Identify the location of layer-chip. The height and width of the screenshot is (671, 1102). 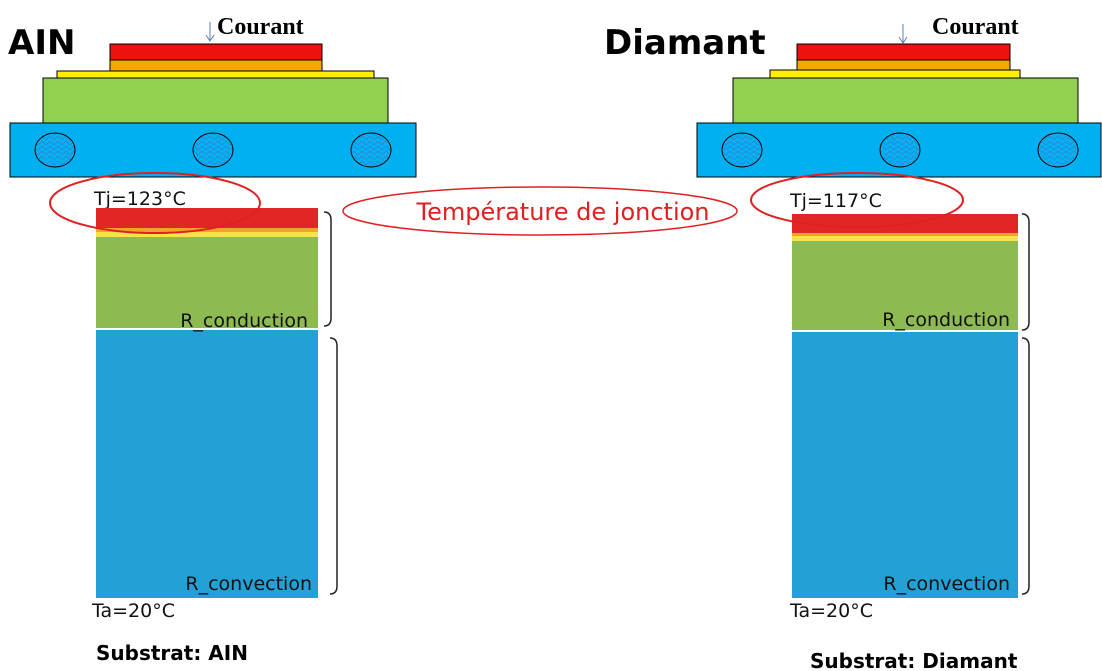
(207, 218).